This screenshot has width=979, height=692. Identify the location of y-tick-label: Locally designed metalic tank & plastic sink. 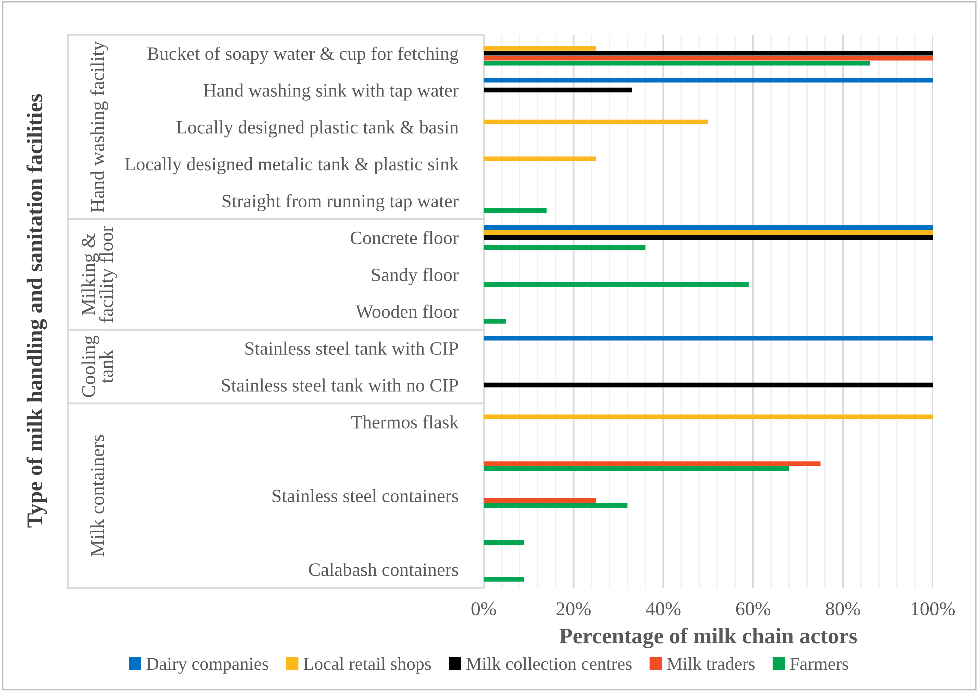
(292, 166).